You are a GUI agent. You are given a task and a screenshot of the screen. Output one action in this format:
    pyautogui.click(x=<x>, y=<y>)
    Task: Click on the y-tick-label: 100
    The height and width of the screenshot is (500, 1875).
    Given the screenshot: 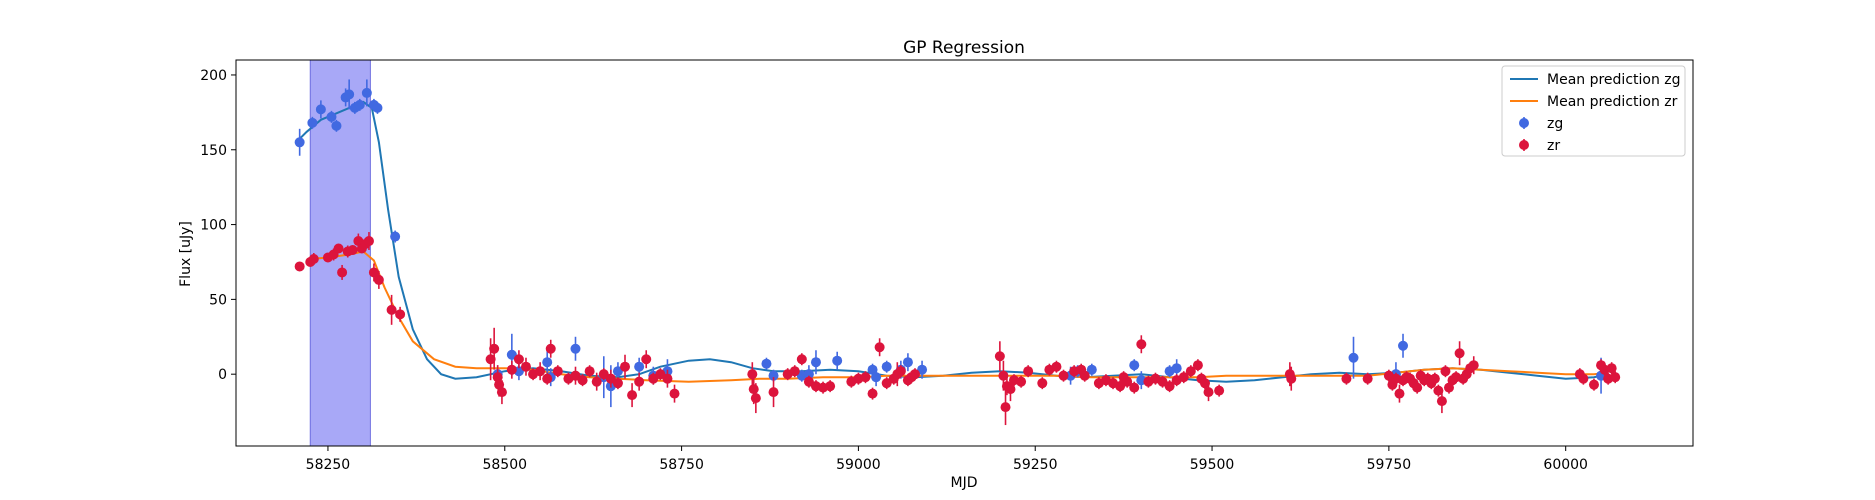 What is the action you would take?
    pyautogui.click(x=213, y=226)
    